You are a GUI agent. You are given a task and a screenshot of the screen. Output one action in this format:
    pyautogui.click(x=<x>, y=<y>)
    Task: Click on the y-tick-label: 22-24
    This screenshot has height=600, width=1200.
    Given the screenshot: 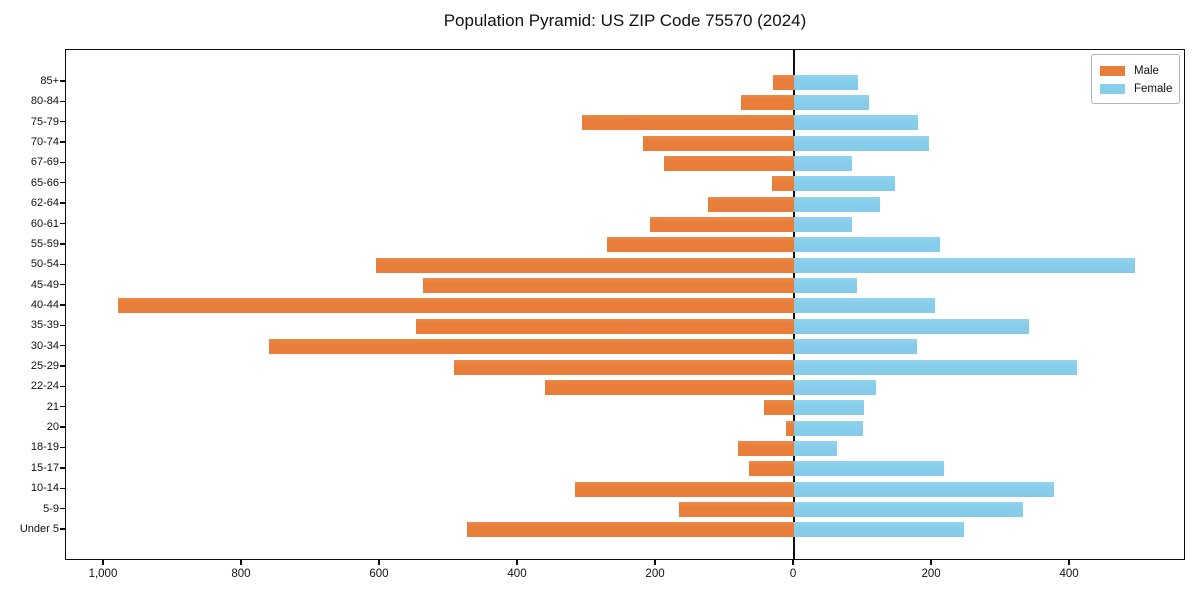 What is the action you would take?
    pyautogui.click(x=44, y=386)
    